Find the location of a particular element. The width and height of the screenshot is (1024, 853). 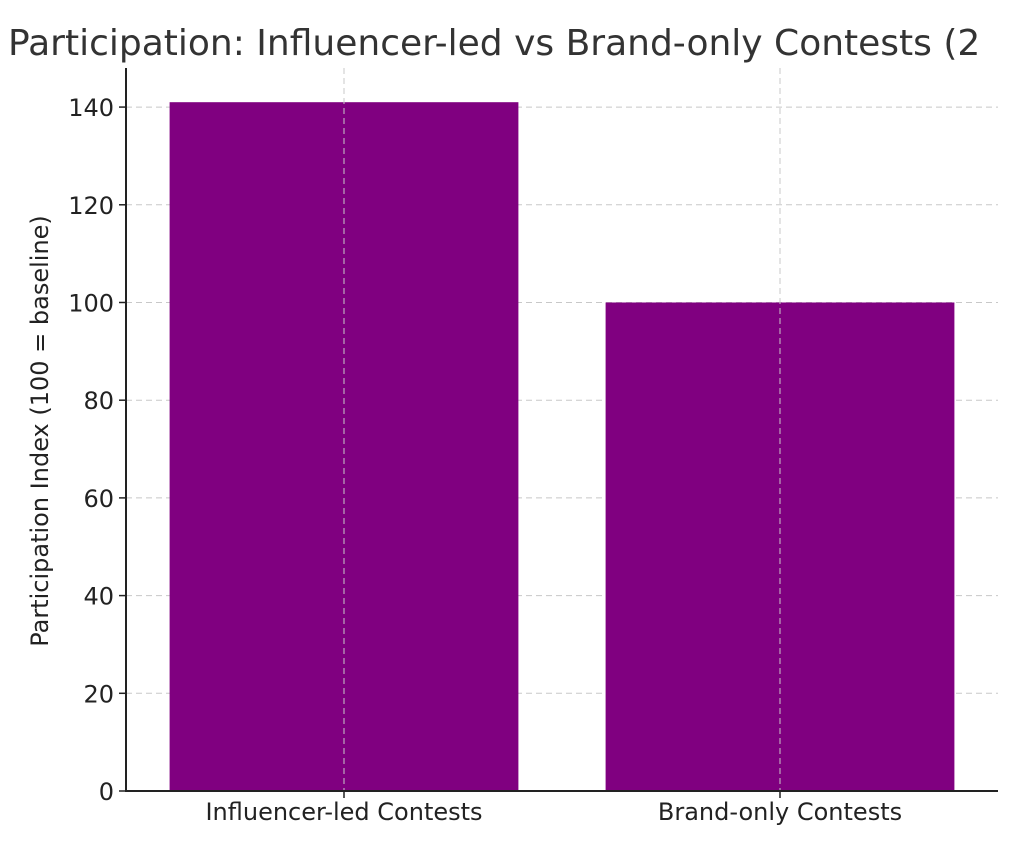

y-axis-ticks: 0 20 40 60 80 100 120 140 is located at coordinates (97, 450).